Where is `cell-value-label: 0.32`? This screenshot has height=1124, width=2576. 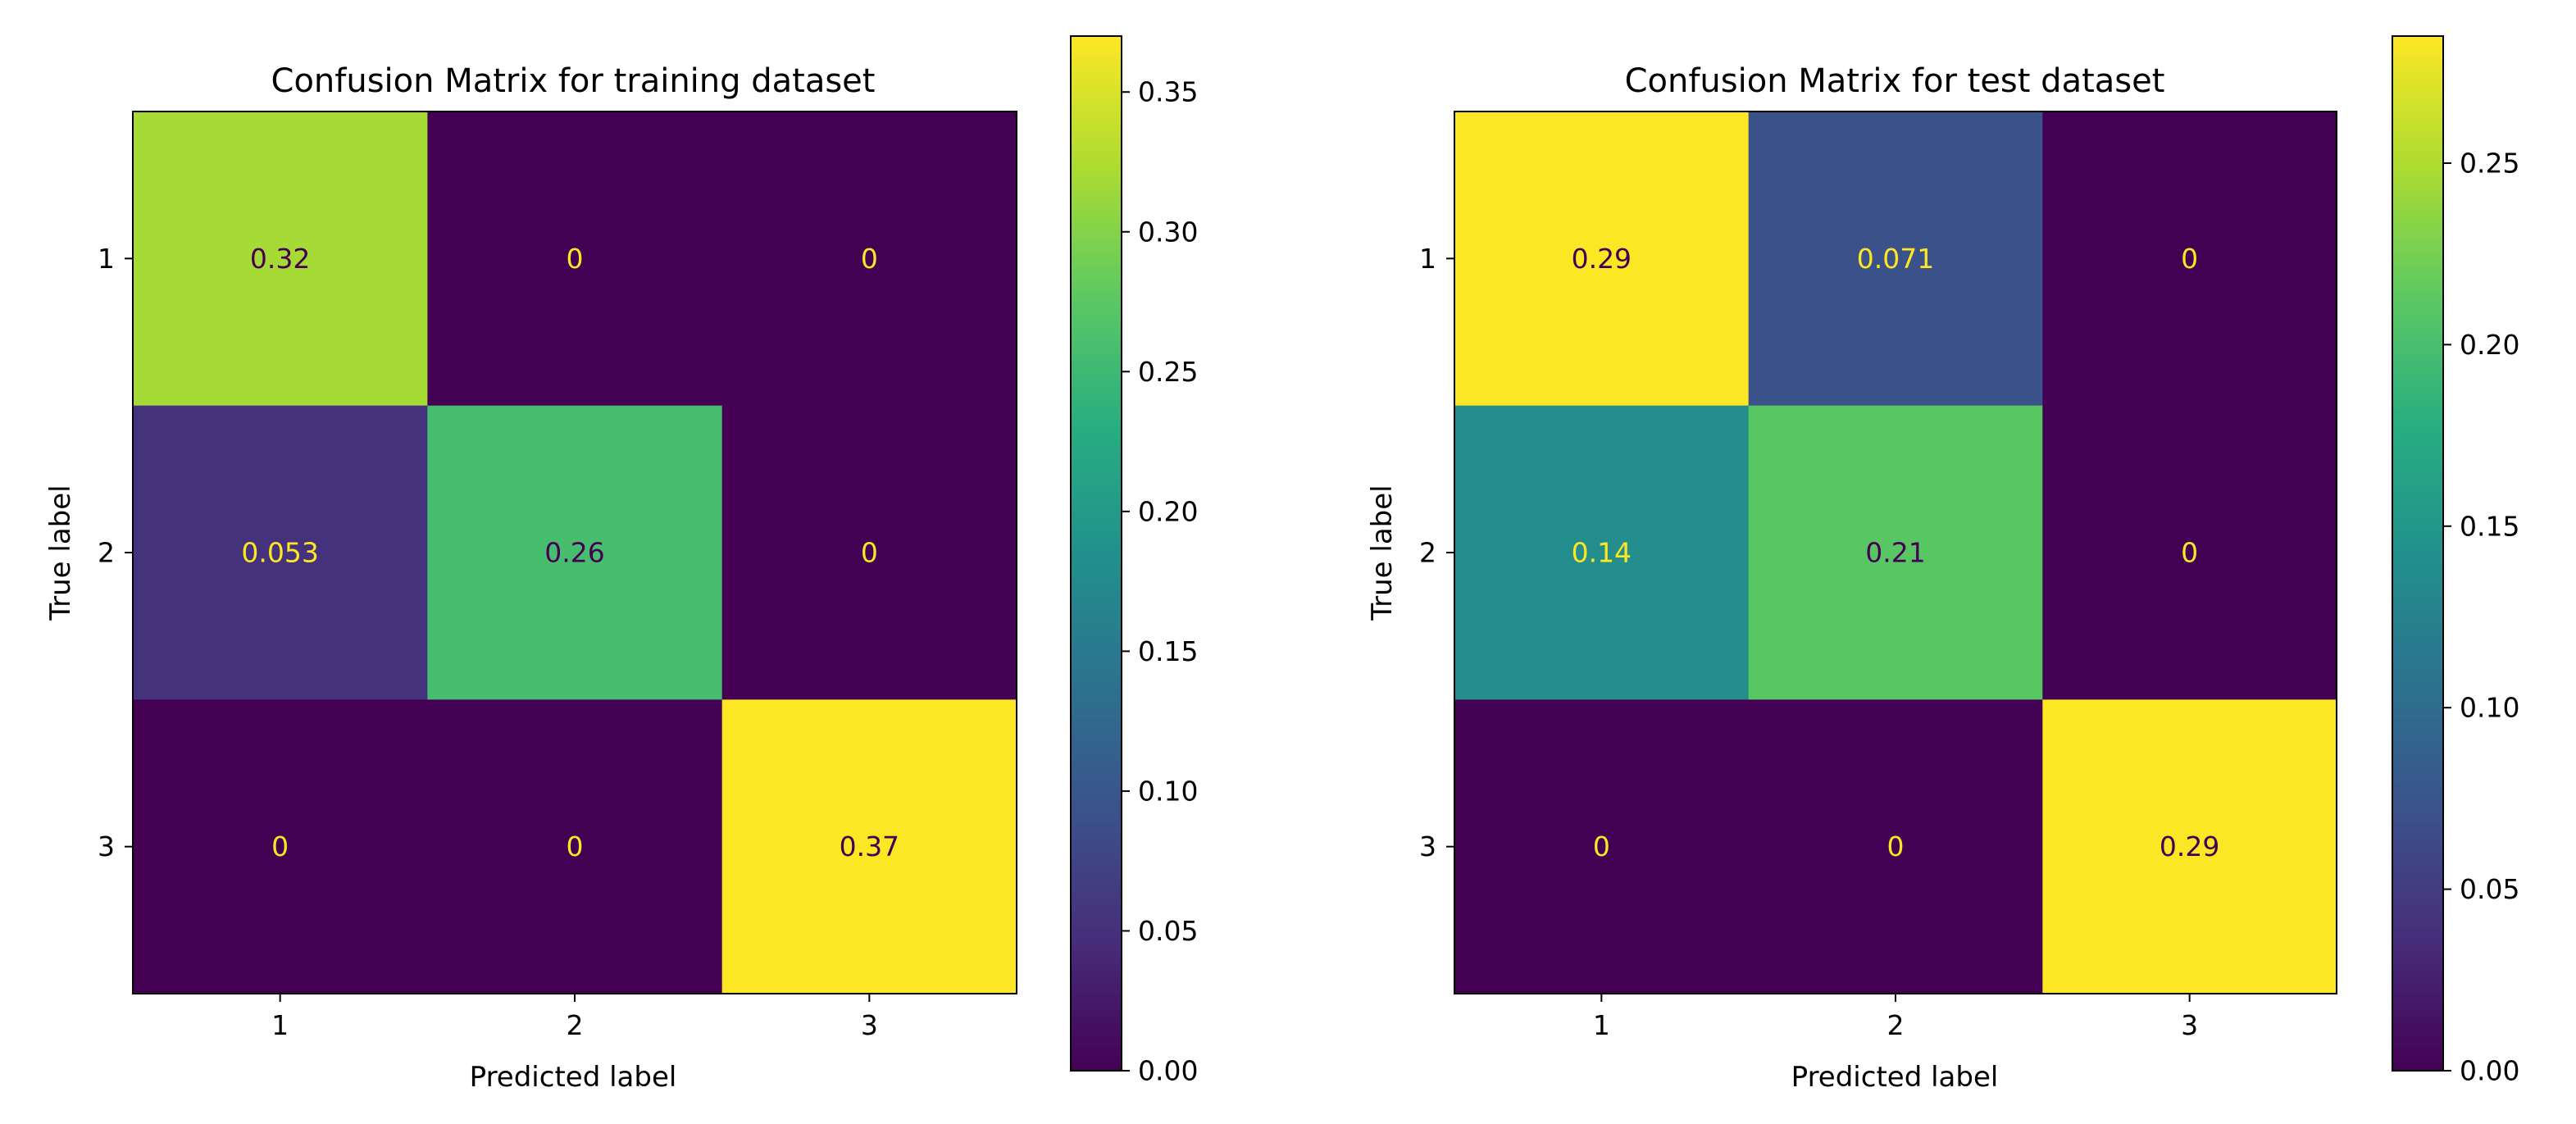 cell-value-label: 0.32 is located at coordinates (280, 259).